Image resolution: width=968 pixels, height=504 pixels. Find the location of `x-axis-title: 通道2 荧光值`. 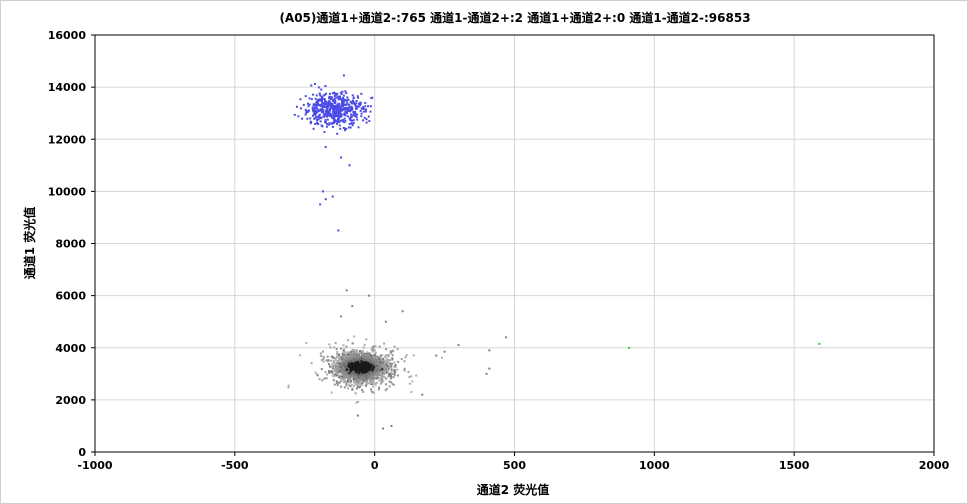

x-axis-title: 通道2 荧光值 is located at coordinates (513, 489).